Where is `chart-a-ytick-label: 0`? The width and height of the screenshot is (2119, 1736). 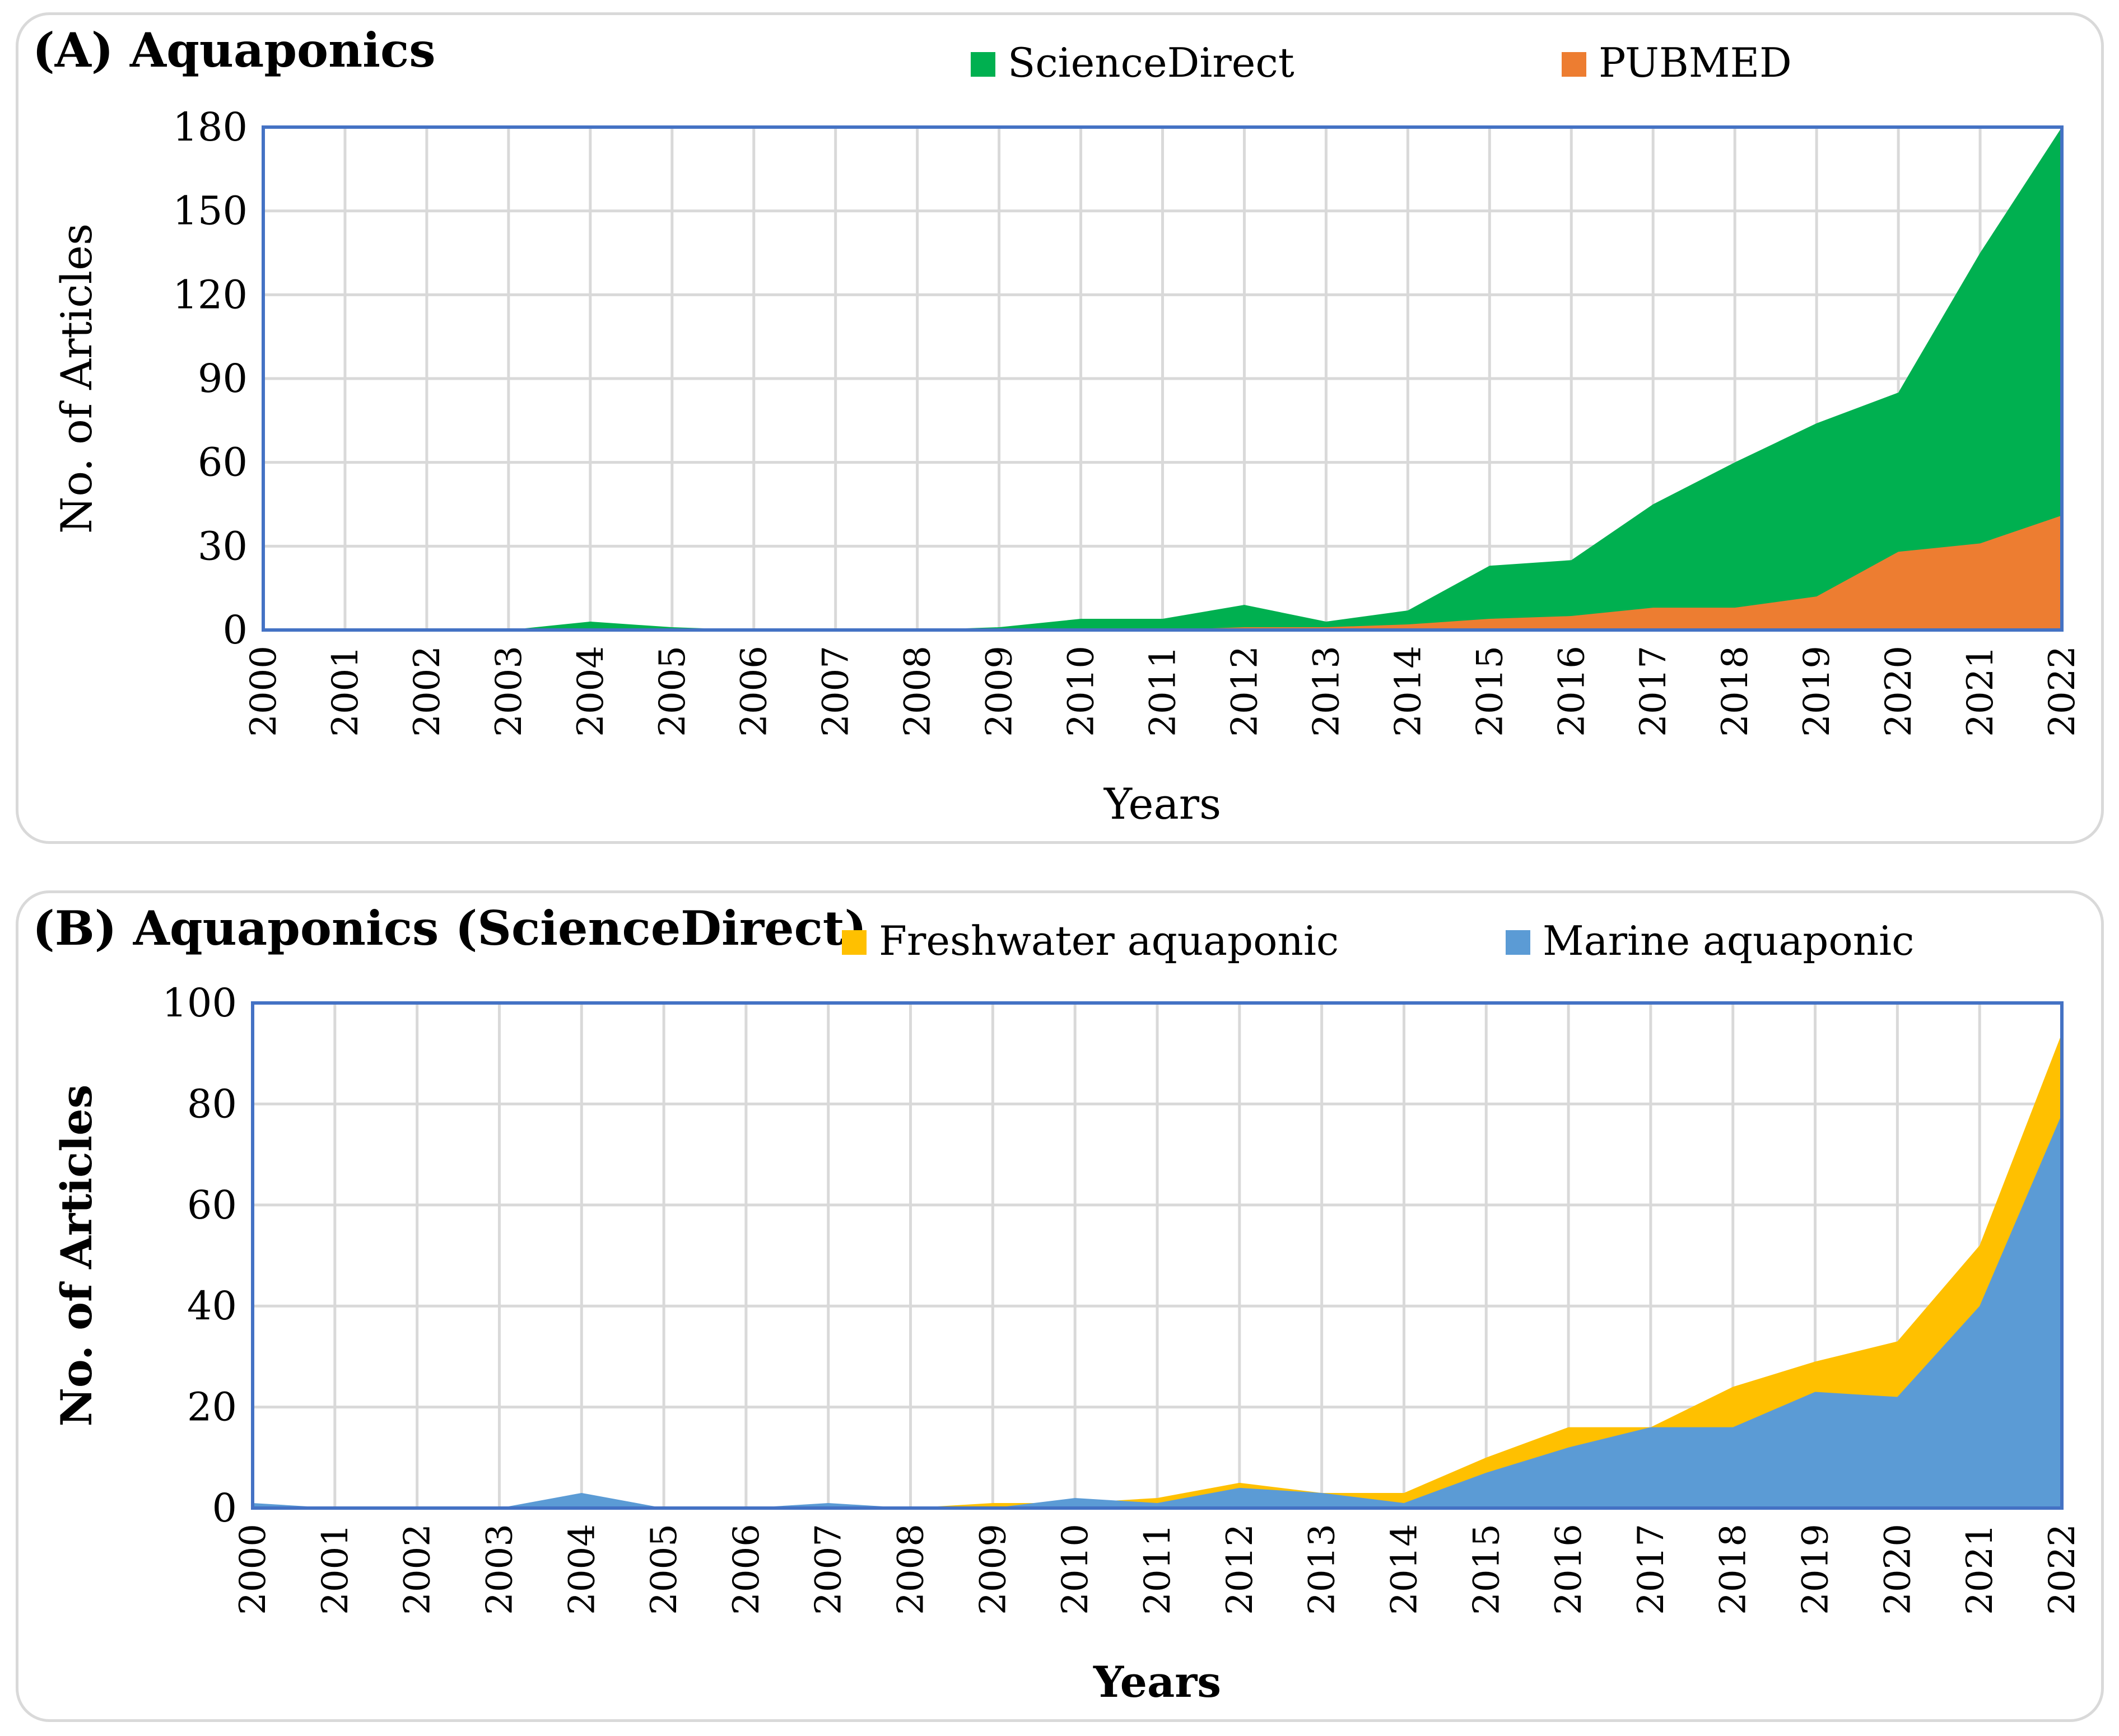 chart-a-ytick-label: 0 is located at coordinates (235, 630).